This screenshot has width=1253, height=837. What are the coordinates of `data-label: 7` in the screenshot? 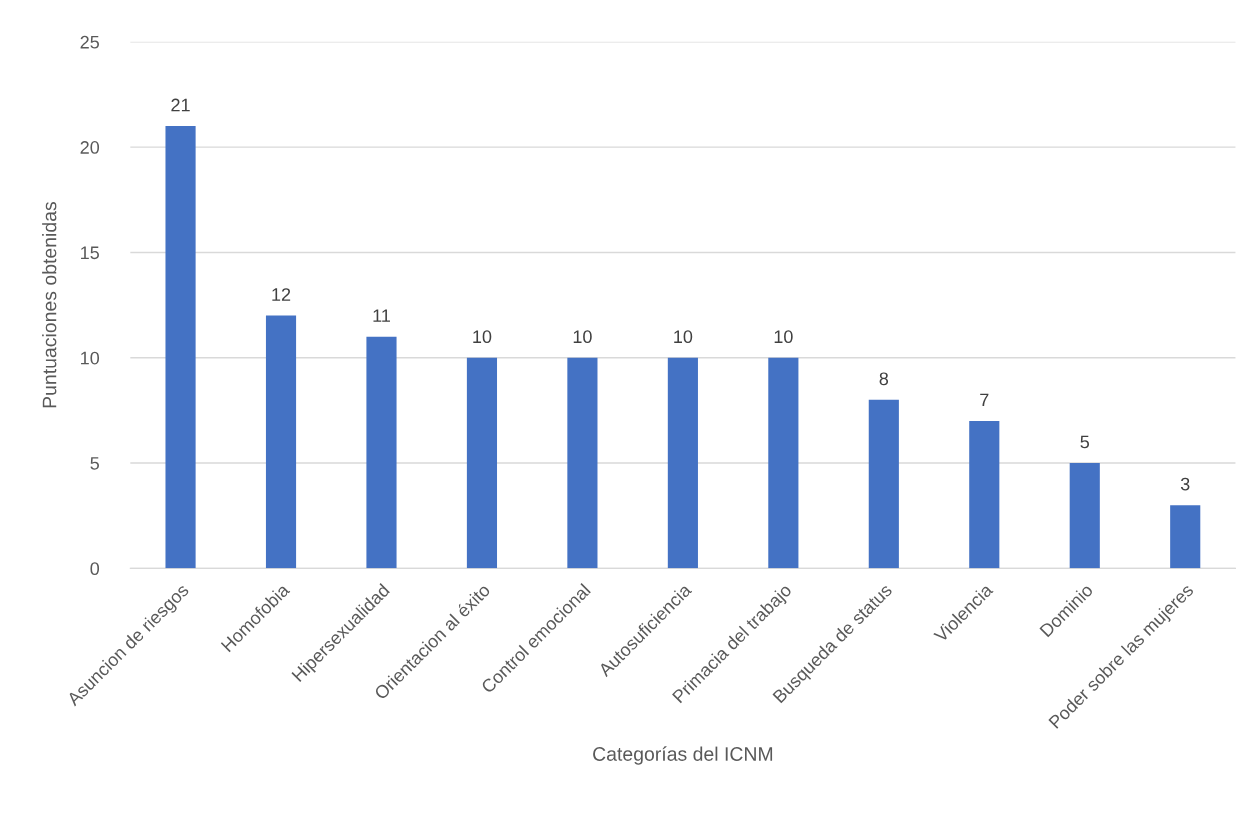 It's located at (984, 400).